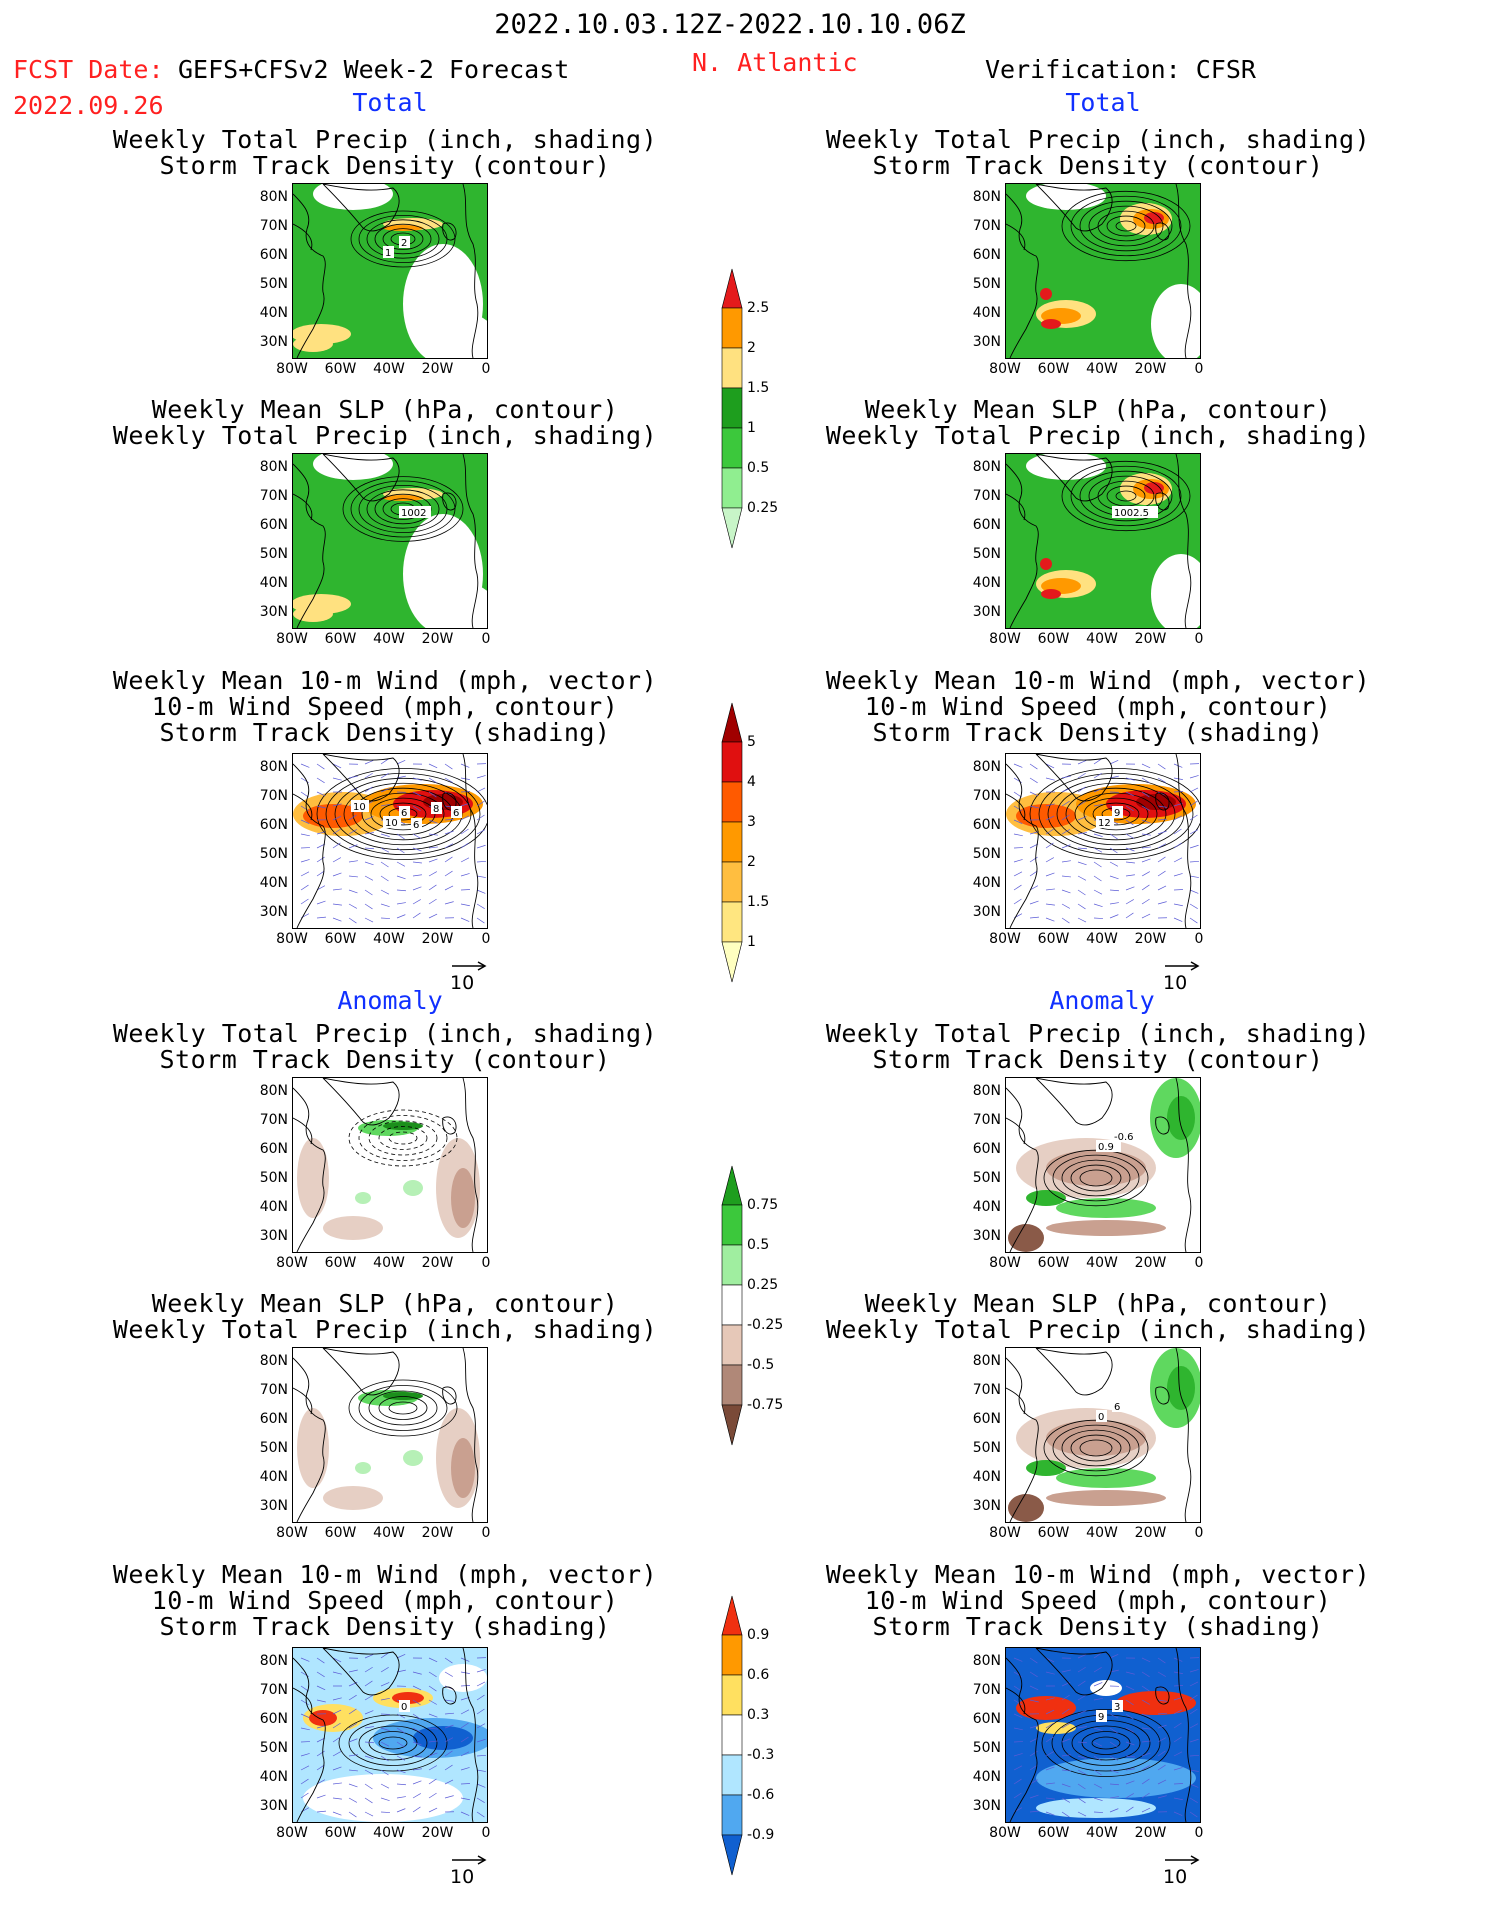 This screenshot has height=1925, width=1487. I want to click on colorbar-total-track: 5 4 3 2 1.5 1, so click(745, 845).